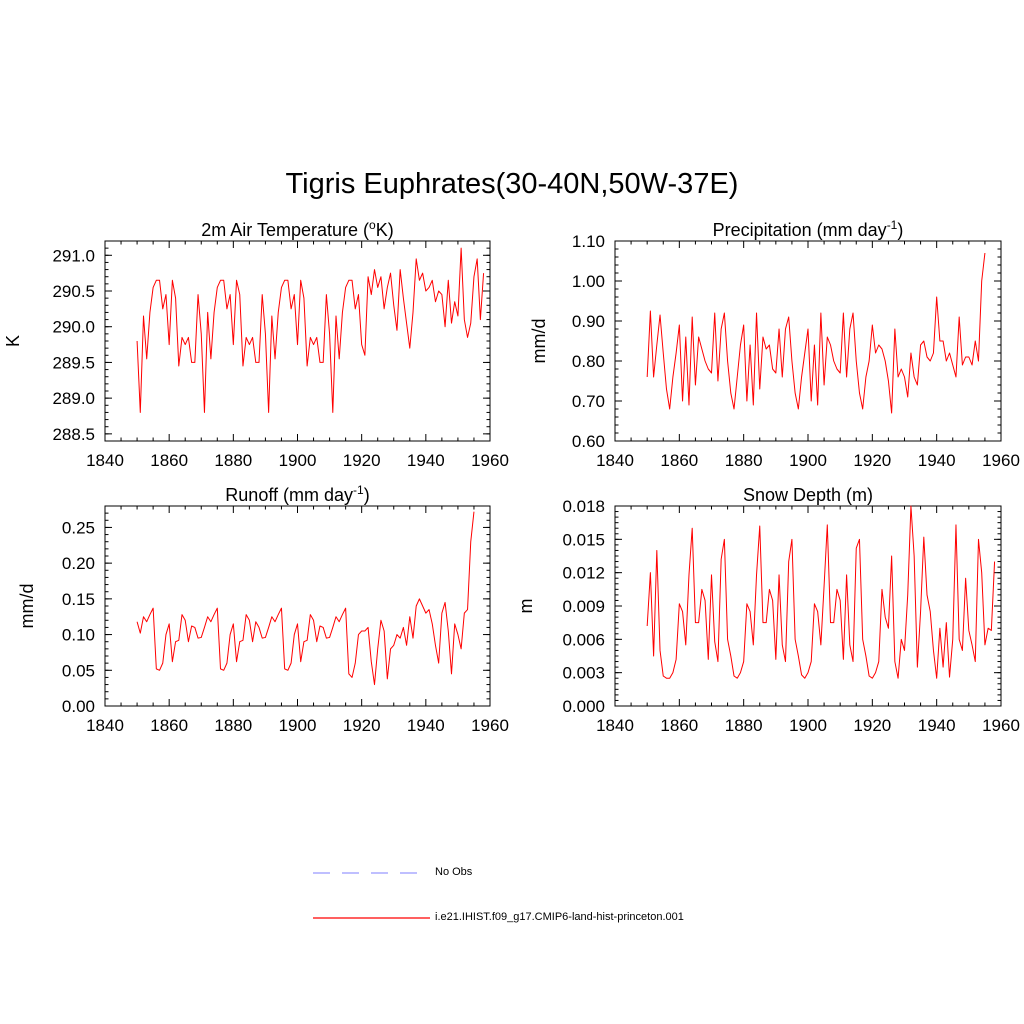 This screenshot has height=1024, width=1024. Describe the element at coordinates (583, 573) in the screenshot. I see `y-tick-label: 0.012` at that location.